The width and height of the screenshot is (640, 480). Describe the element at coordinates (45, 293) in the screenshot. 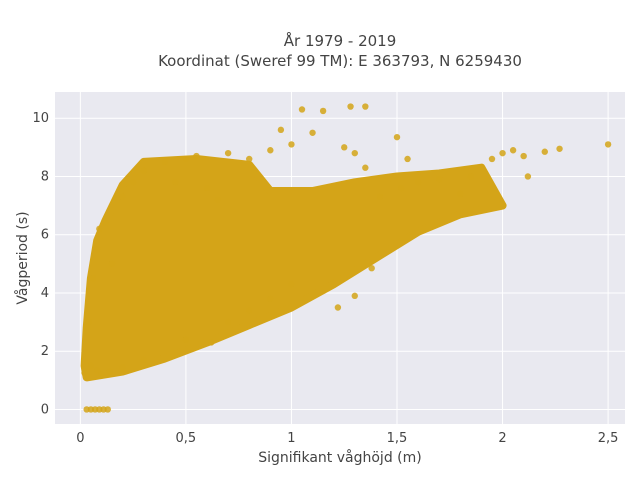

I see `y-tick-label: 4` at that location.